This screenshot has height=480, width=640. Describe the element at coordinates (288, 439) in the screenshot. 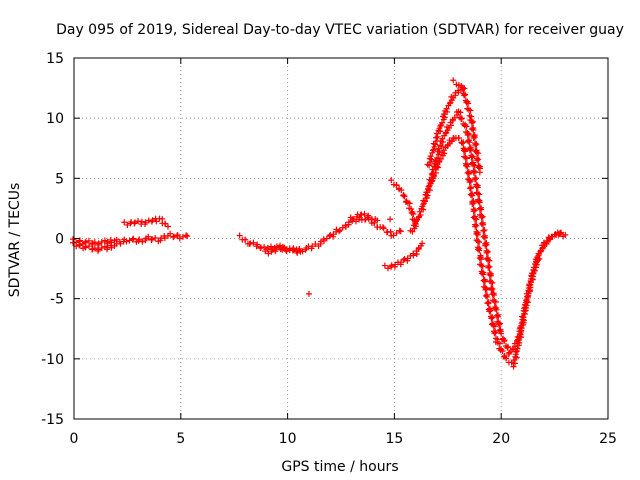

I see `x-tick-label: 10` at that location.